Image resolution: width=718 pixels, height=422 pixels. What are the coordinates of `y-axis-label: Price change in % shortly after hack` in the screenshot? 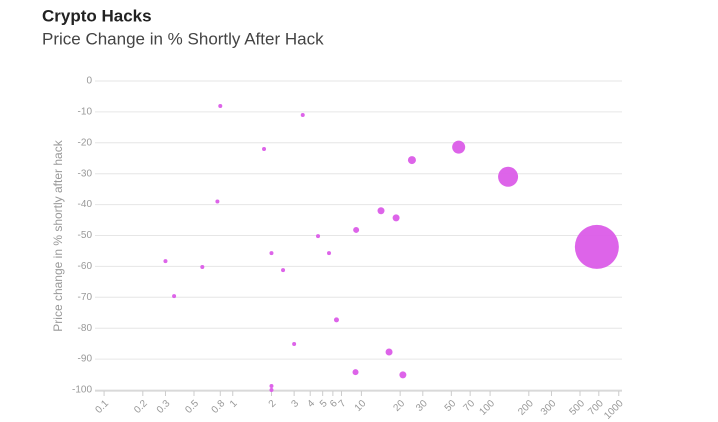 It's located at (58, 235).